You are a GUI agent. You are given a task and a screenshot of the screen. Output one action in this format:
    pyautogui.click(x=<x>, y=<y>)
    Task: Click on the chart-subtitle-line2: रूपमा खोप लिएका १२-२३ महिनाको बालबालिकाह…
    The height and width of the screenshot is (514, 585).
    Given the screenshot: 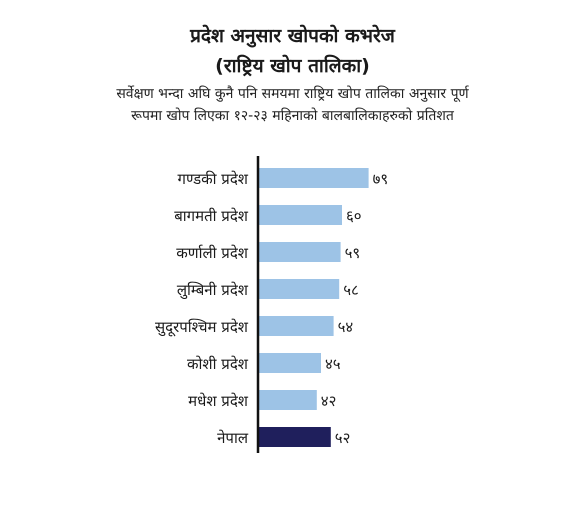 What is the action you would take?
    pyautogui.click(x=292, y=116)
    